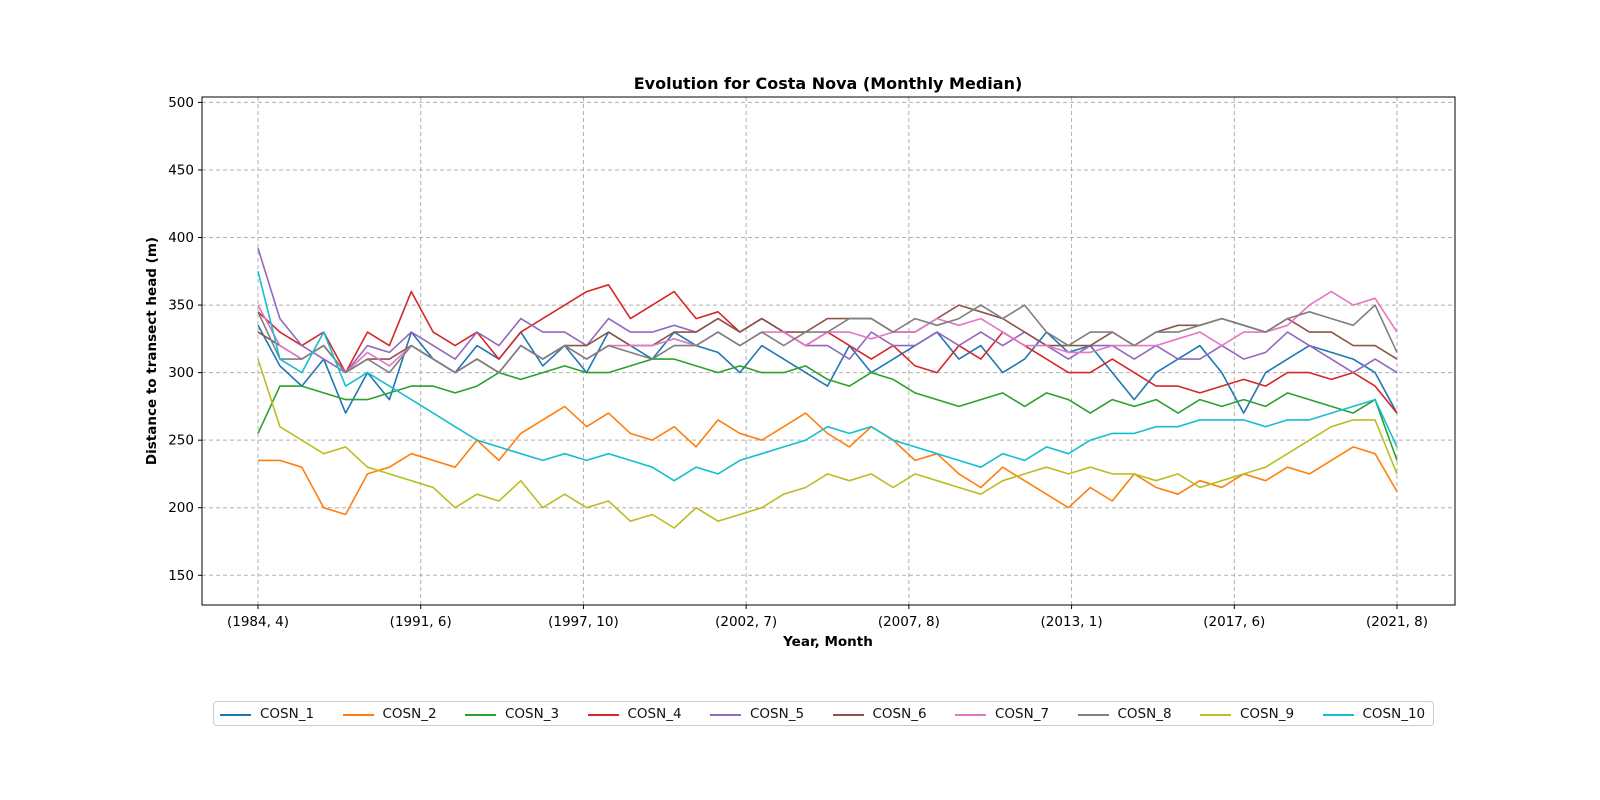 Image resolution: width=1600 pixels, height=800 pixels. I want to click on legend-item-COSN_2: COSN_2, so click(401, 714).